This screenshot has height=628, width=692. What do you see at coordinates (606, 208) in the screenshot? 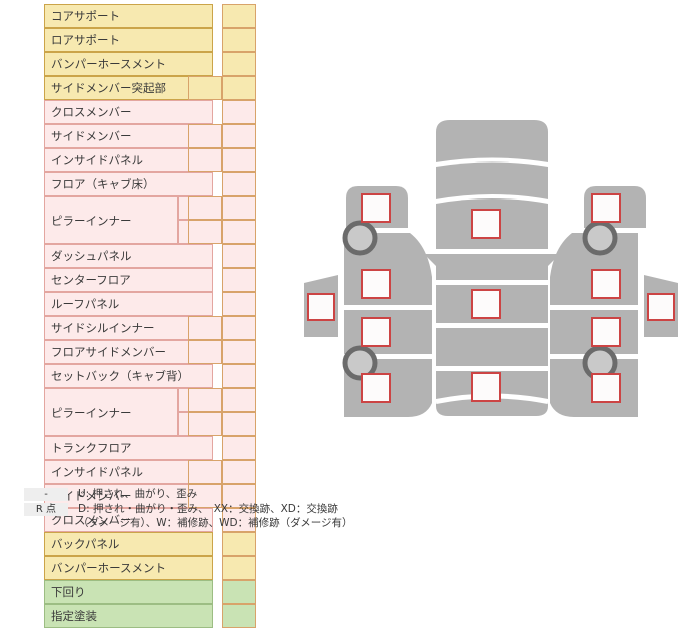
I see `marker-right-roof` at bounding box center [606, 208].